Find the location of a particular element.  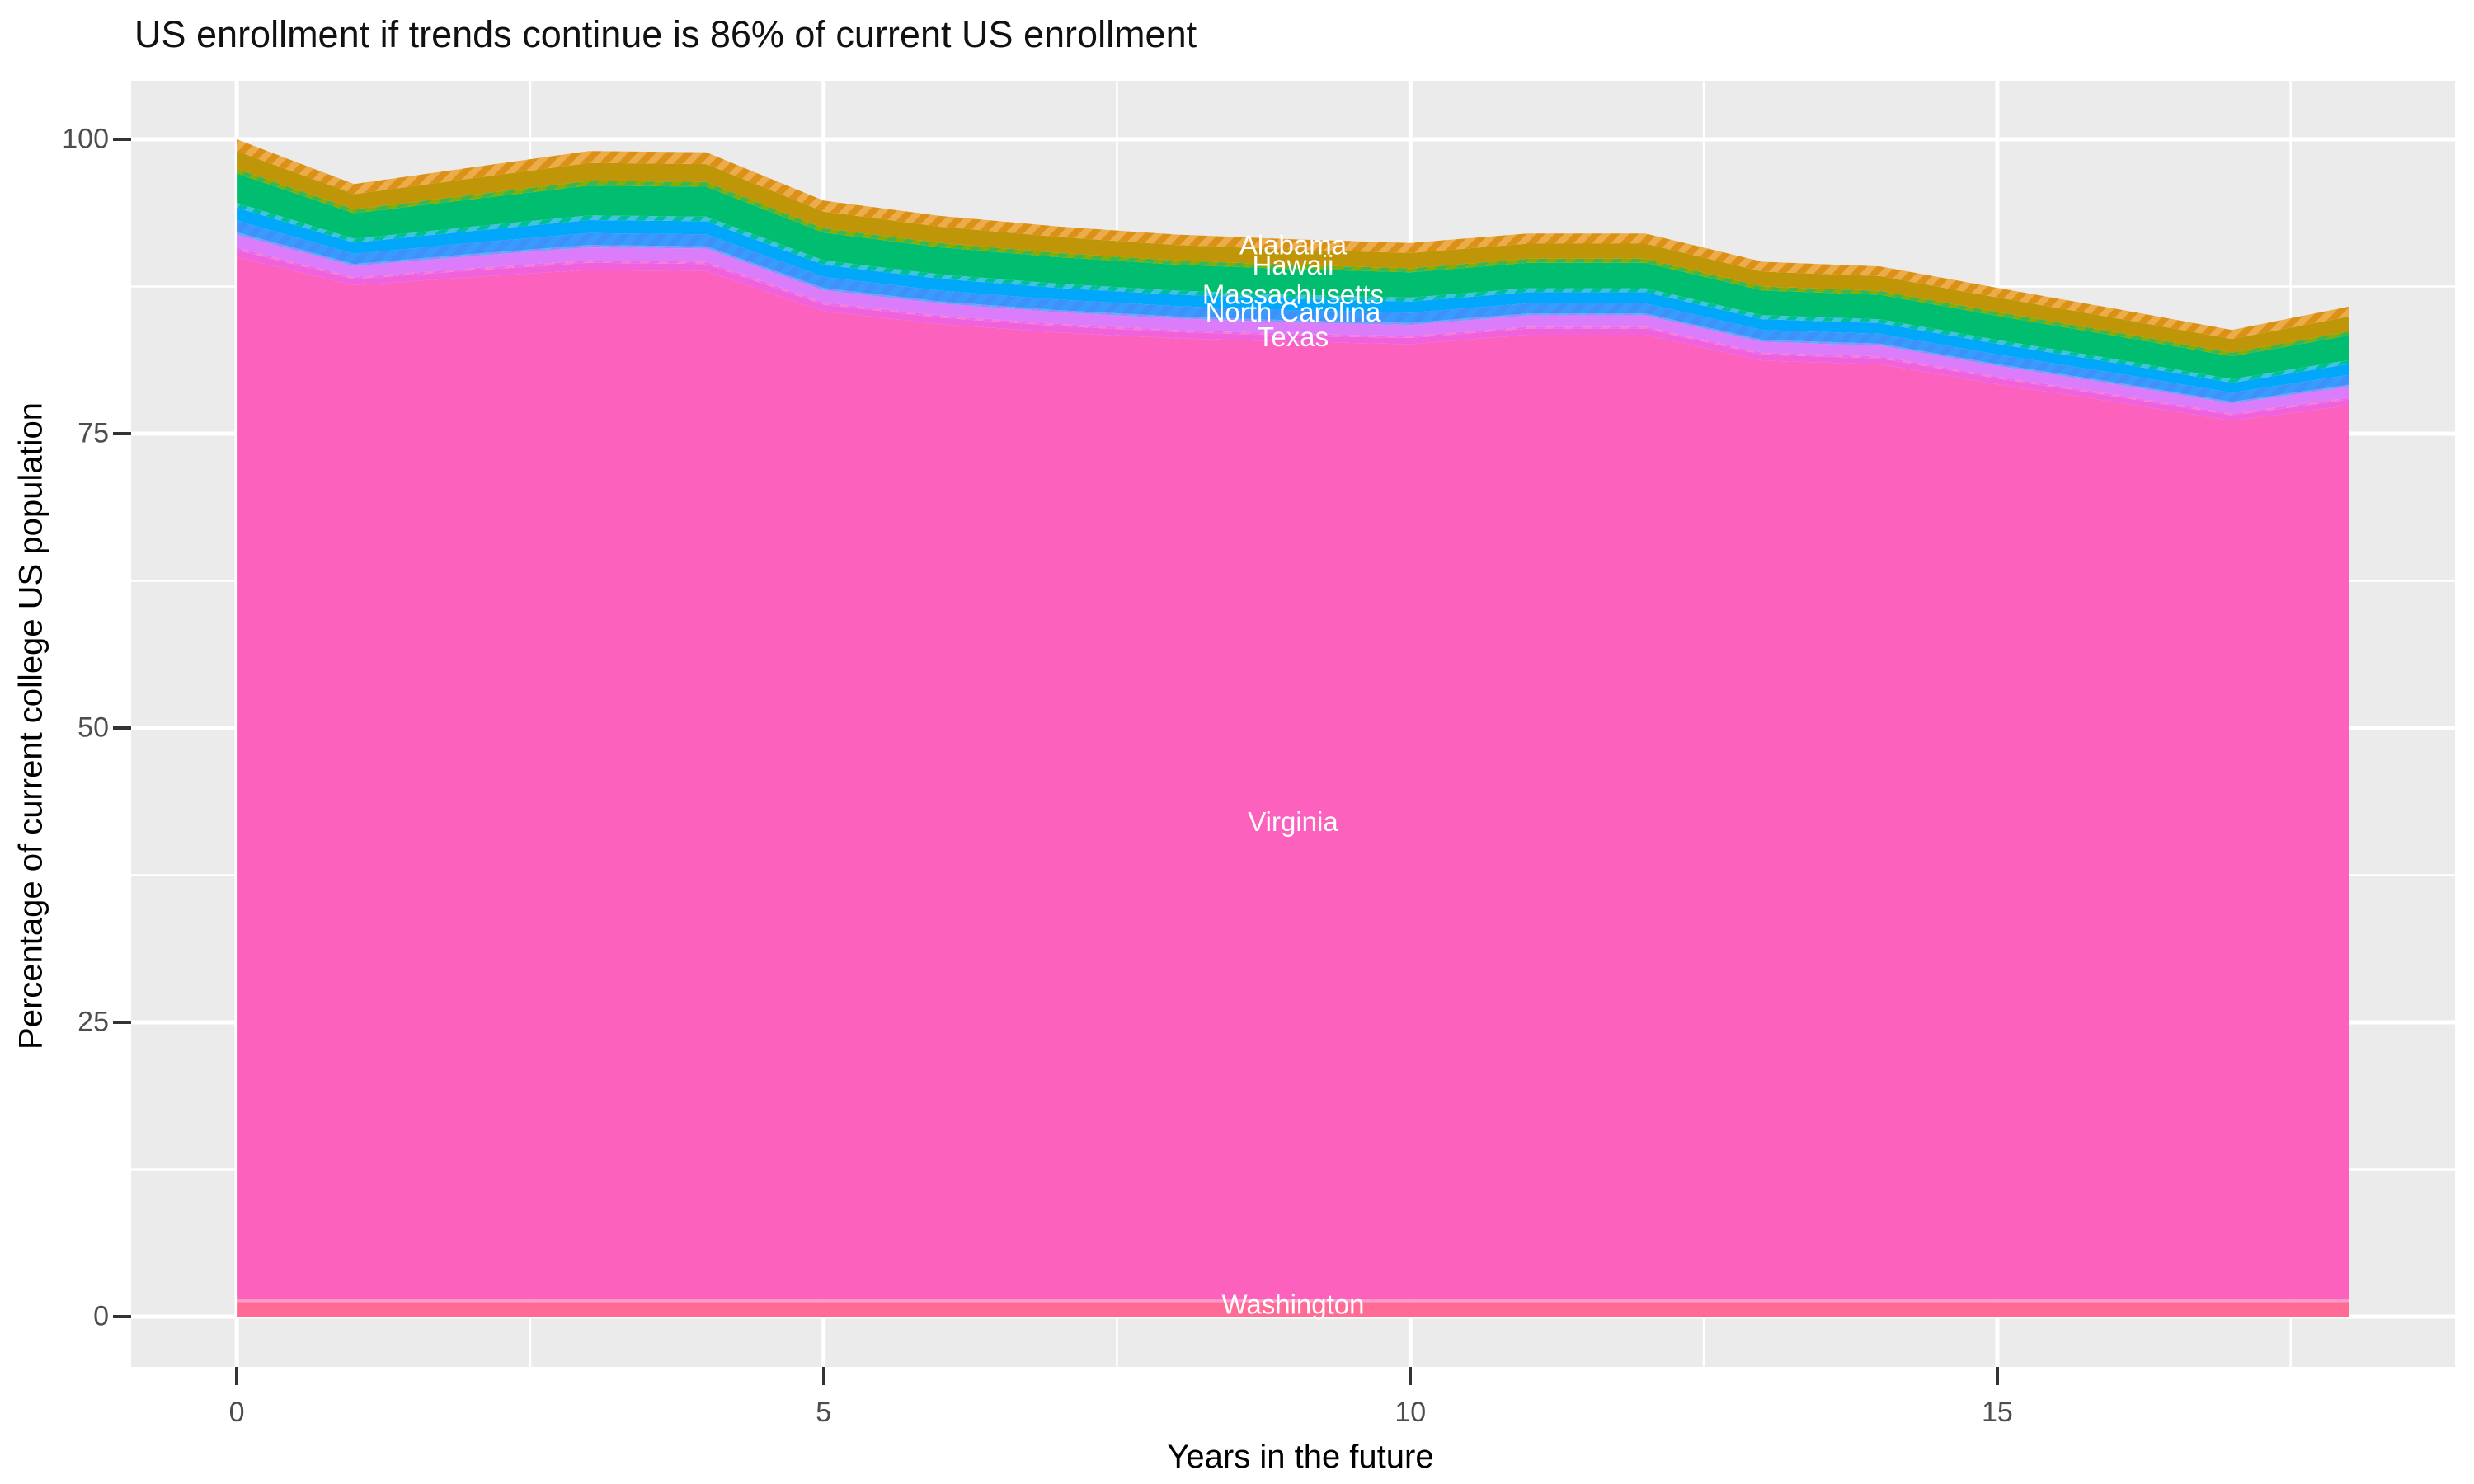

area-alabama is located at coordinates (1293, 252).